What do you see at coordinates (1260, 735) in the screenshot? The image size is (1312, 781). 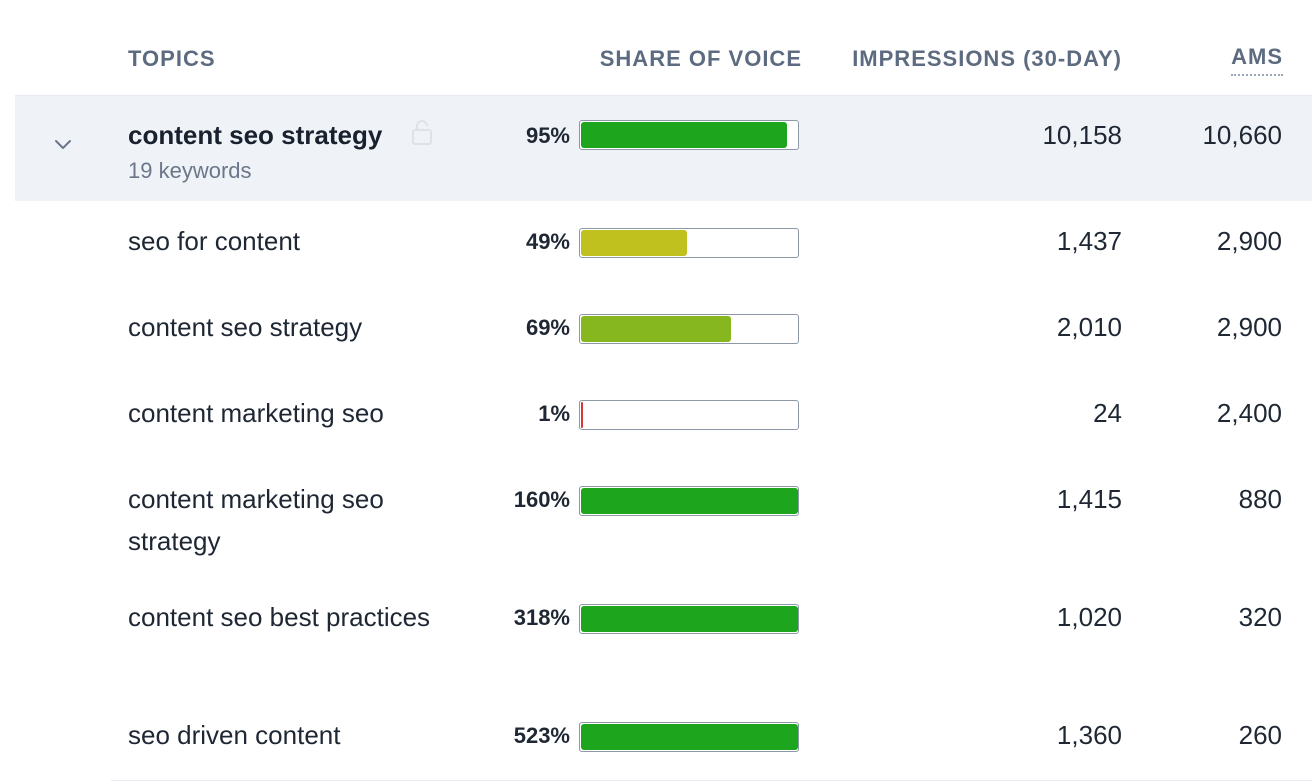 I see `ams-value: 260` at bounding box center [1260, 735].